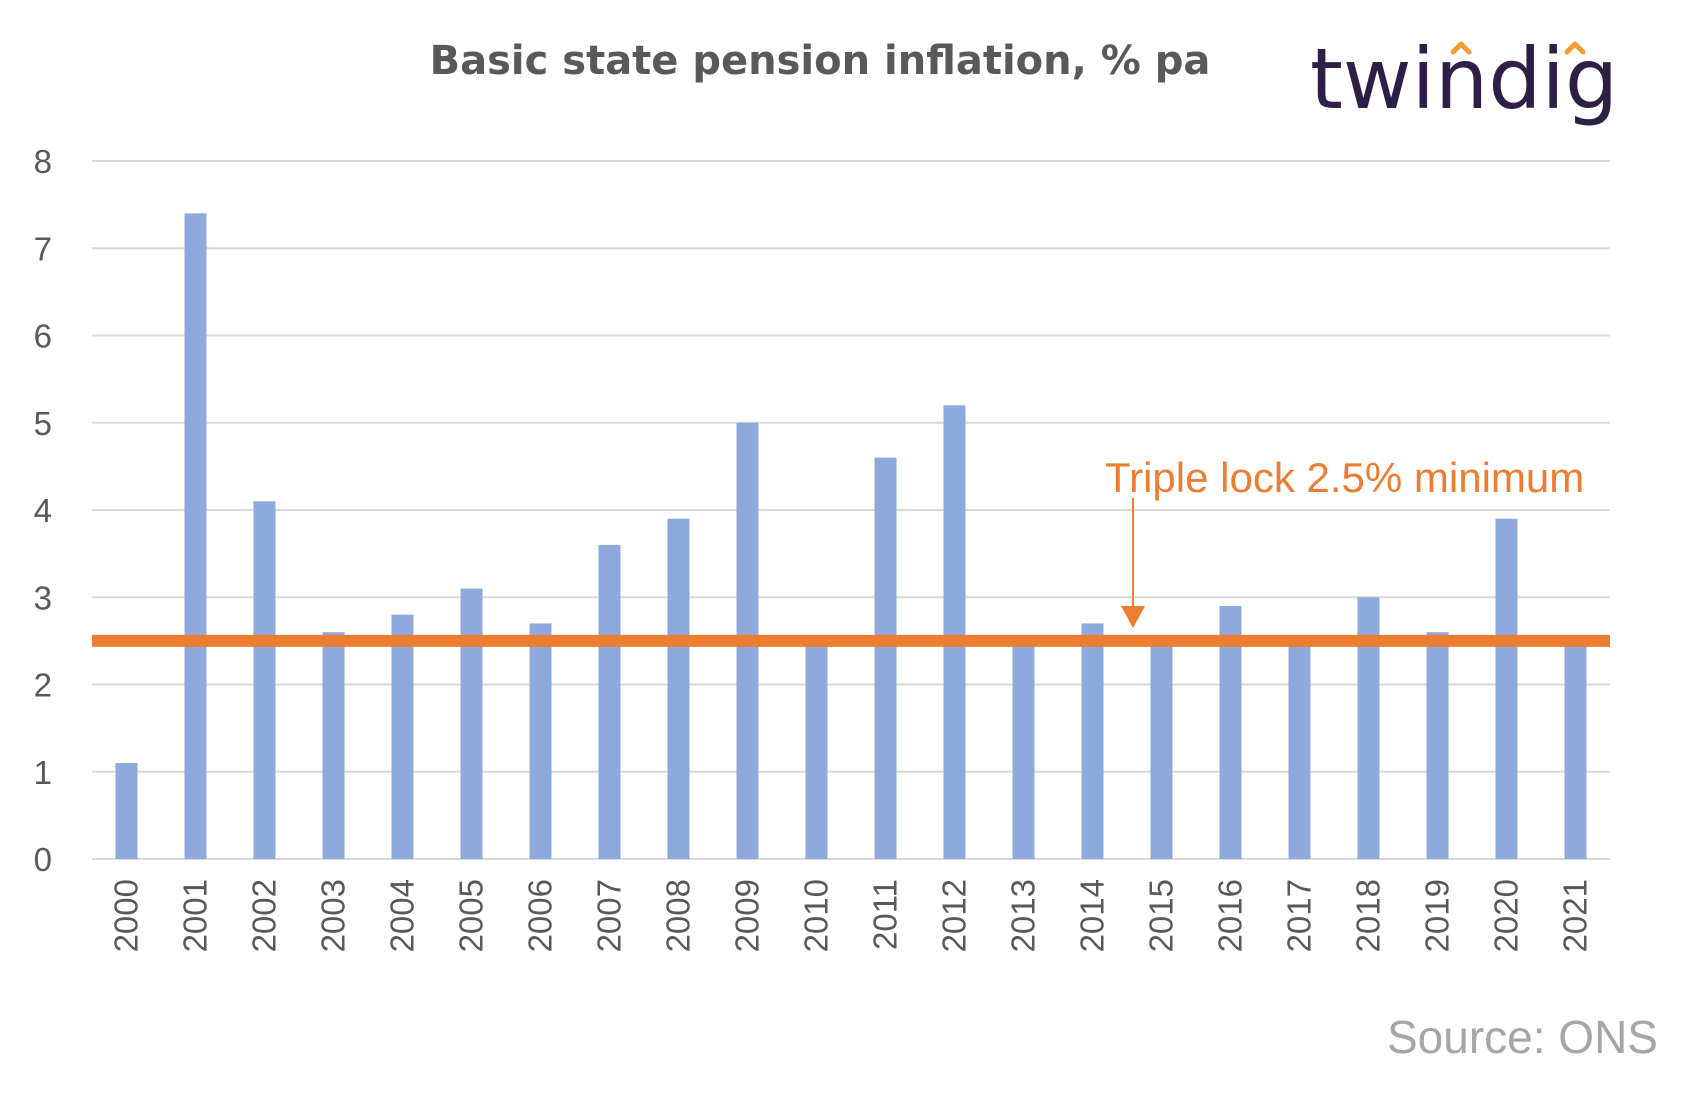 The image size is (1688, 1095). I want to click on bar-2001, so click(195, 536).